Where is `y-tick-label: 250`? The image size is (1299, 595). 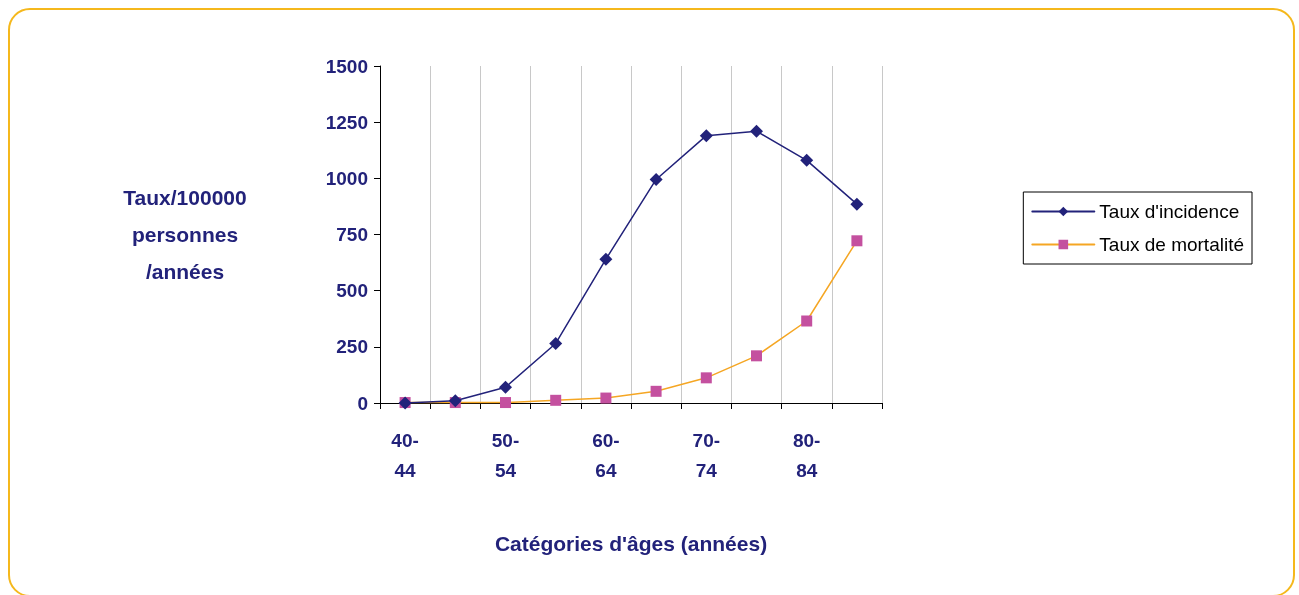 y-tick-label: 250 is located at coordinates (352, 347).